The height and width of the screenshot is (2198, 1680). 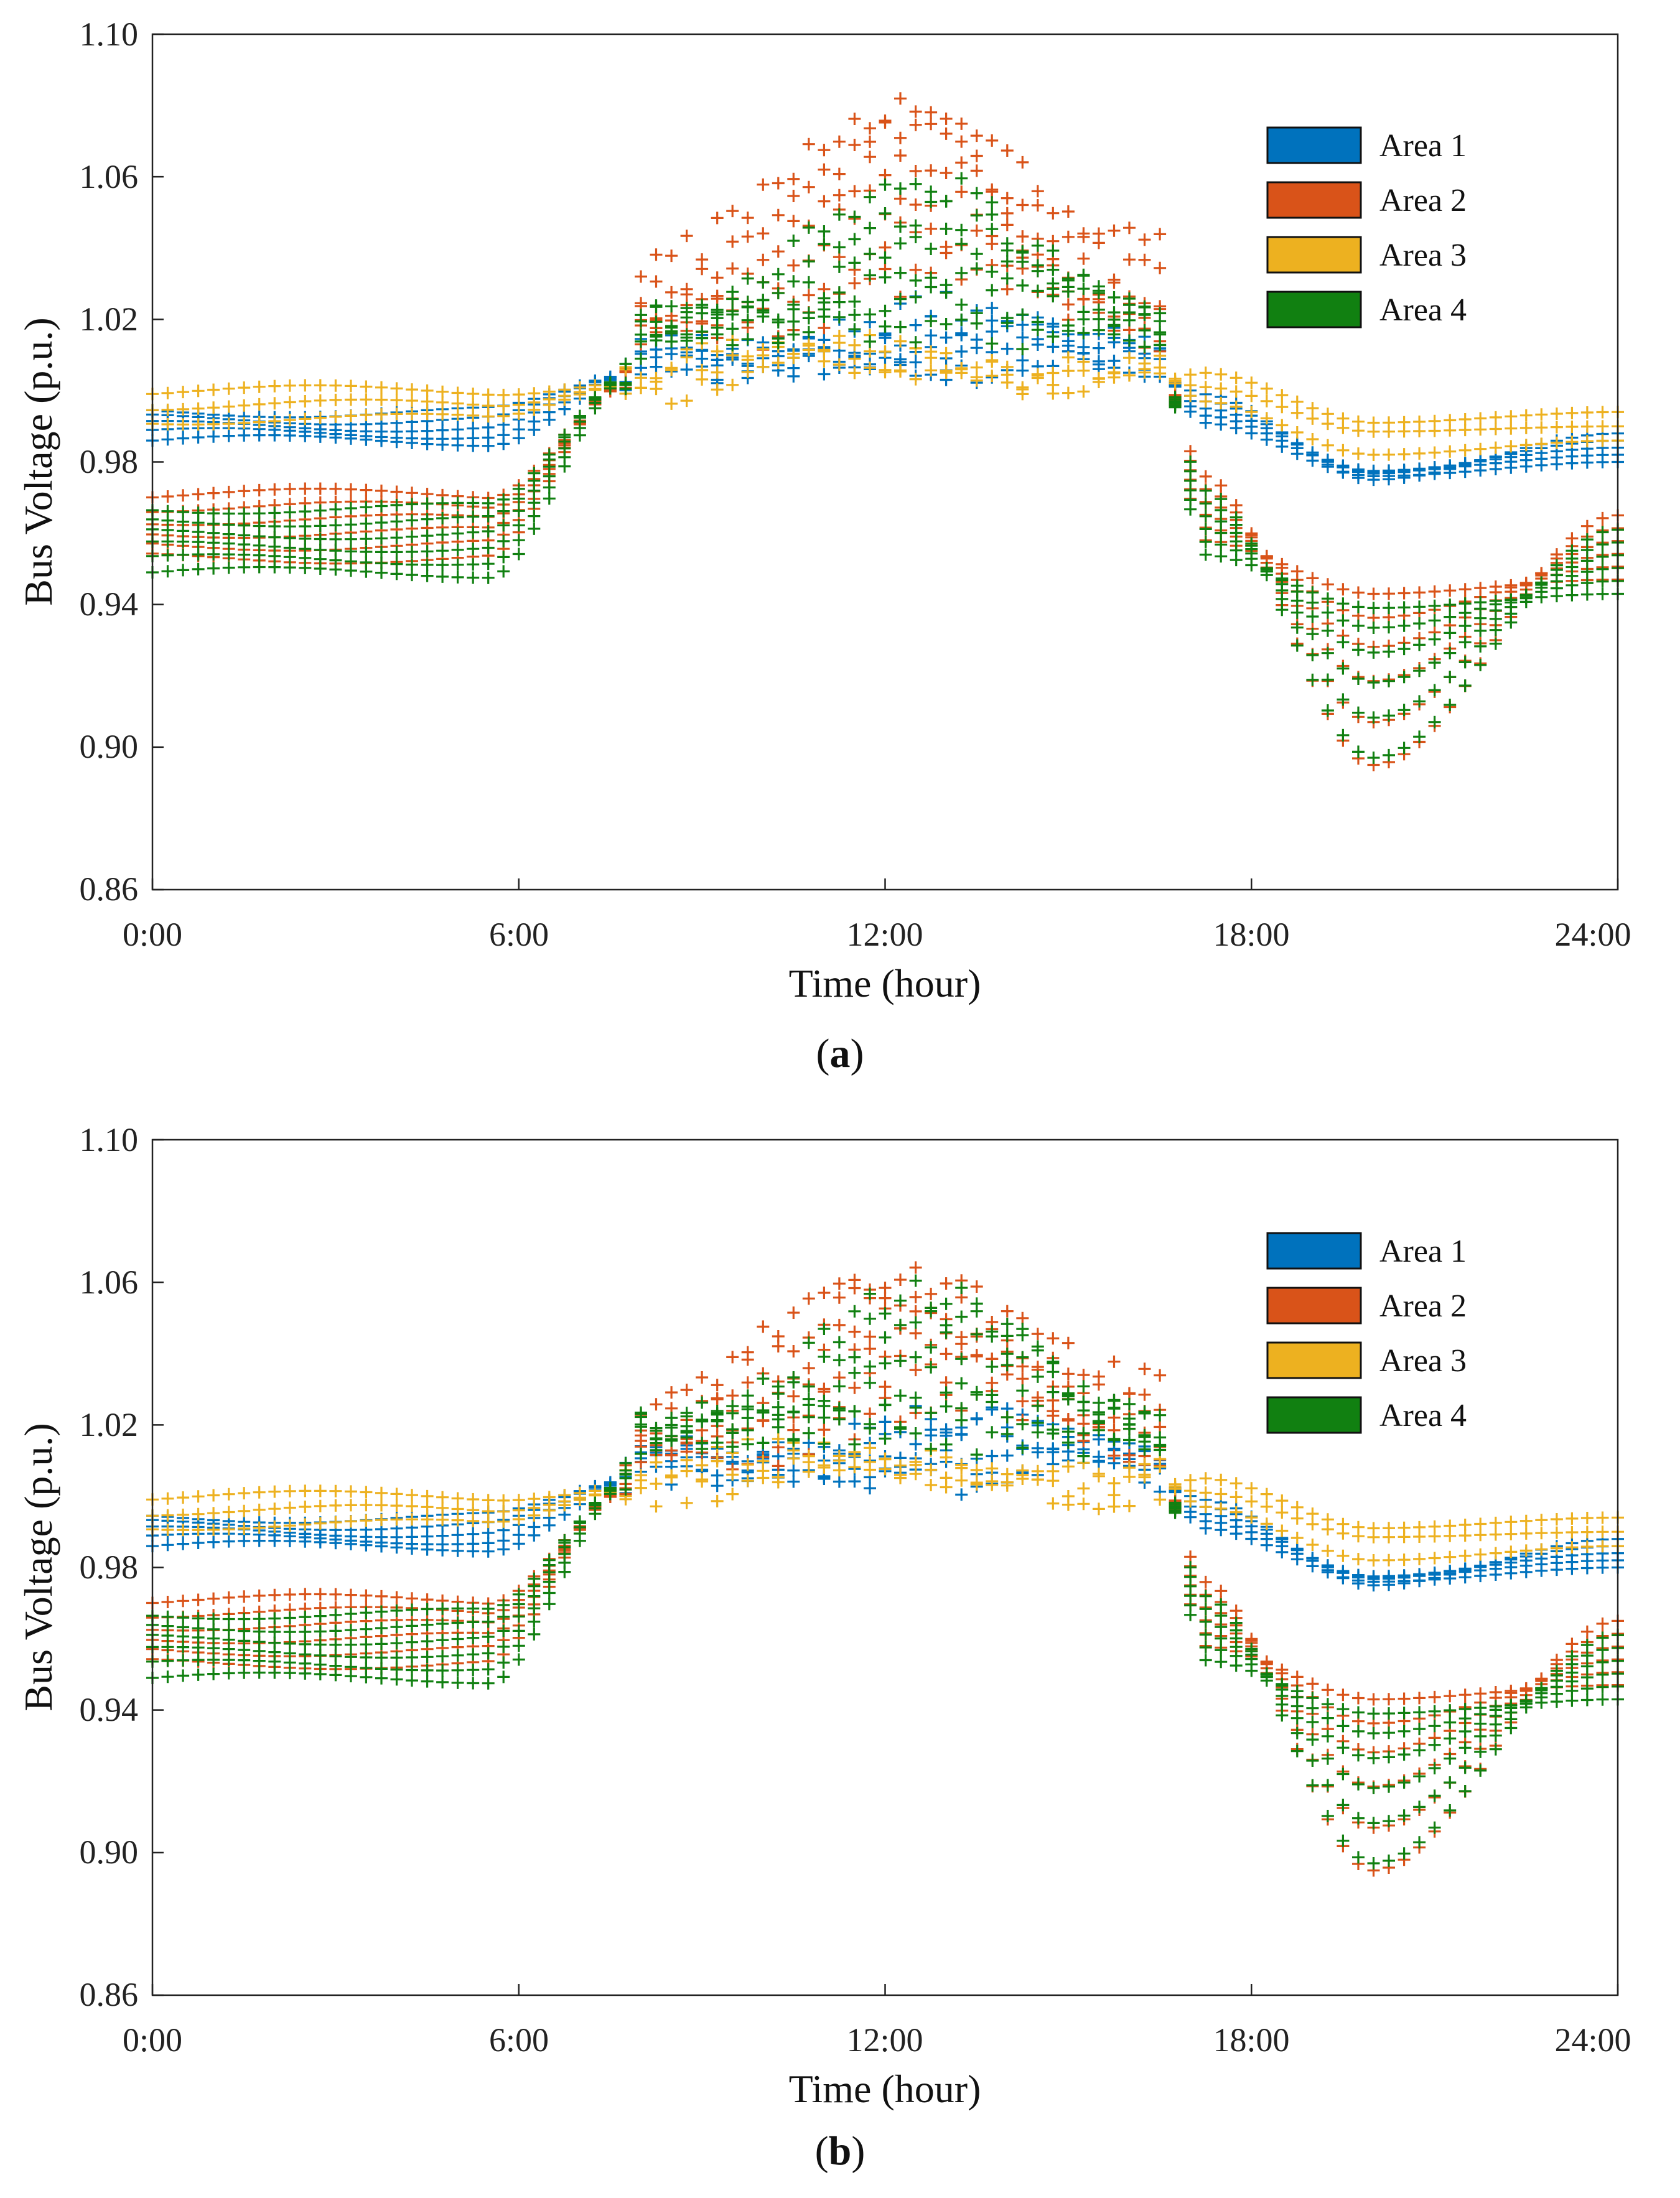 I want to click on panel-label: (a), so click(x=840, y=1053).